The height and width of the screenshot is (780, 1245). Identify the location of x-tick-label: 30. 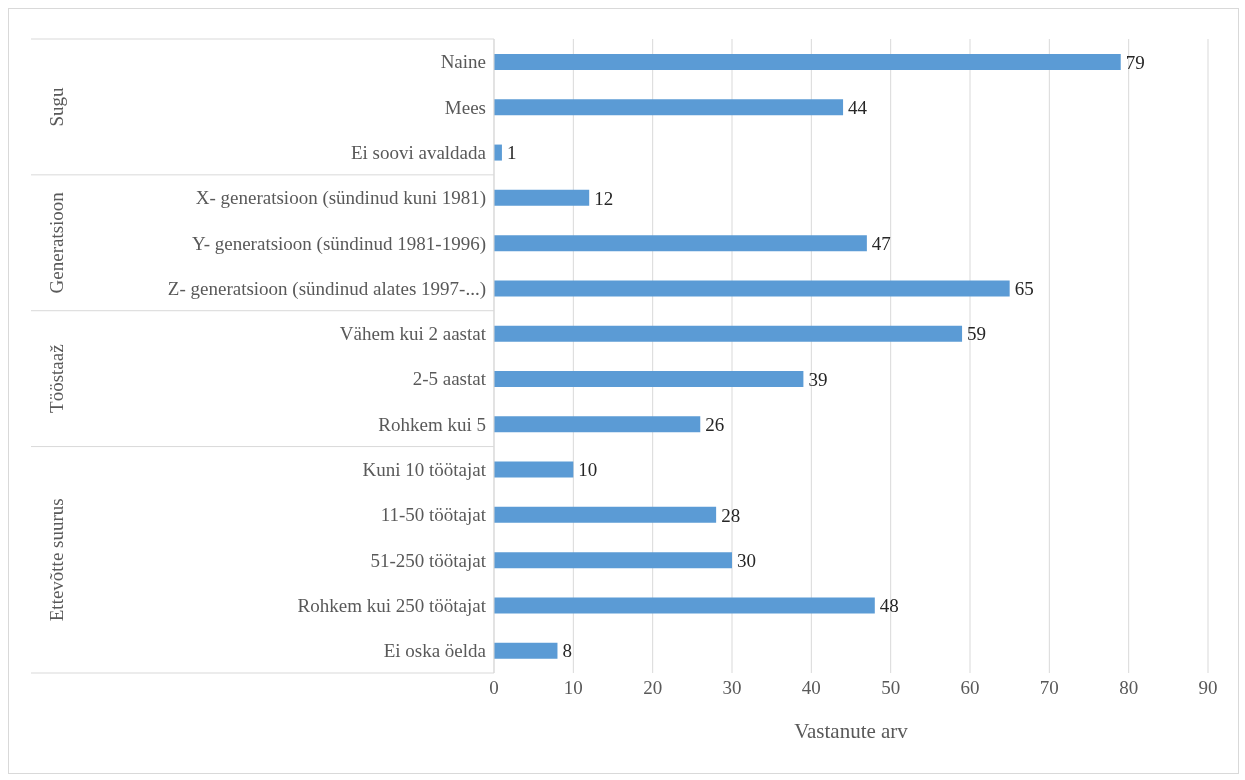
(732, 688).